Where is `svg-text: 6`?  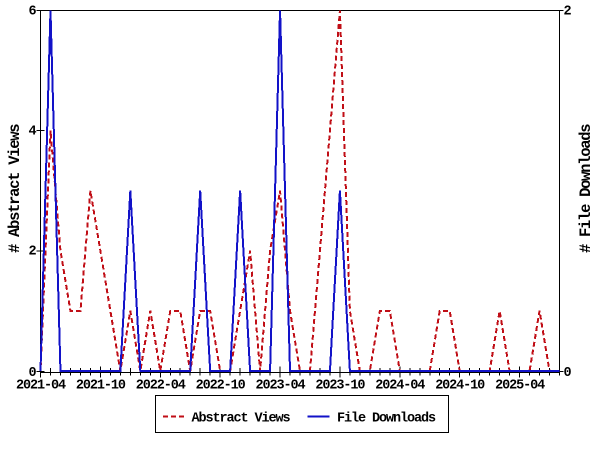
svg-text: 6 is located at coordinates (32, 11).